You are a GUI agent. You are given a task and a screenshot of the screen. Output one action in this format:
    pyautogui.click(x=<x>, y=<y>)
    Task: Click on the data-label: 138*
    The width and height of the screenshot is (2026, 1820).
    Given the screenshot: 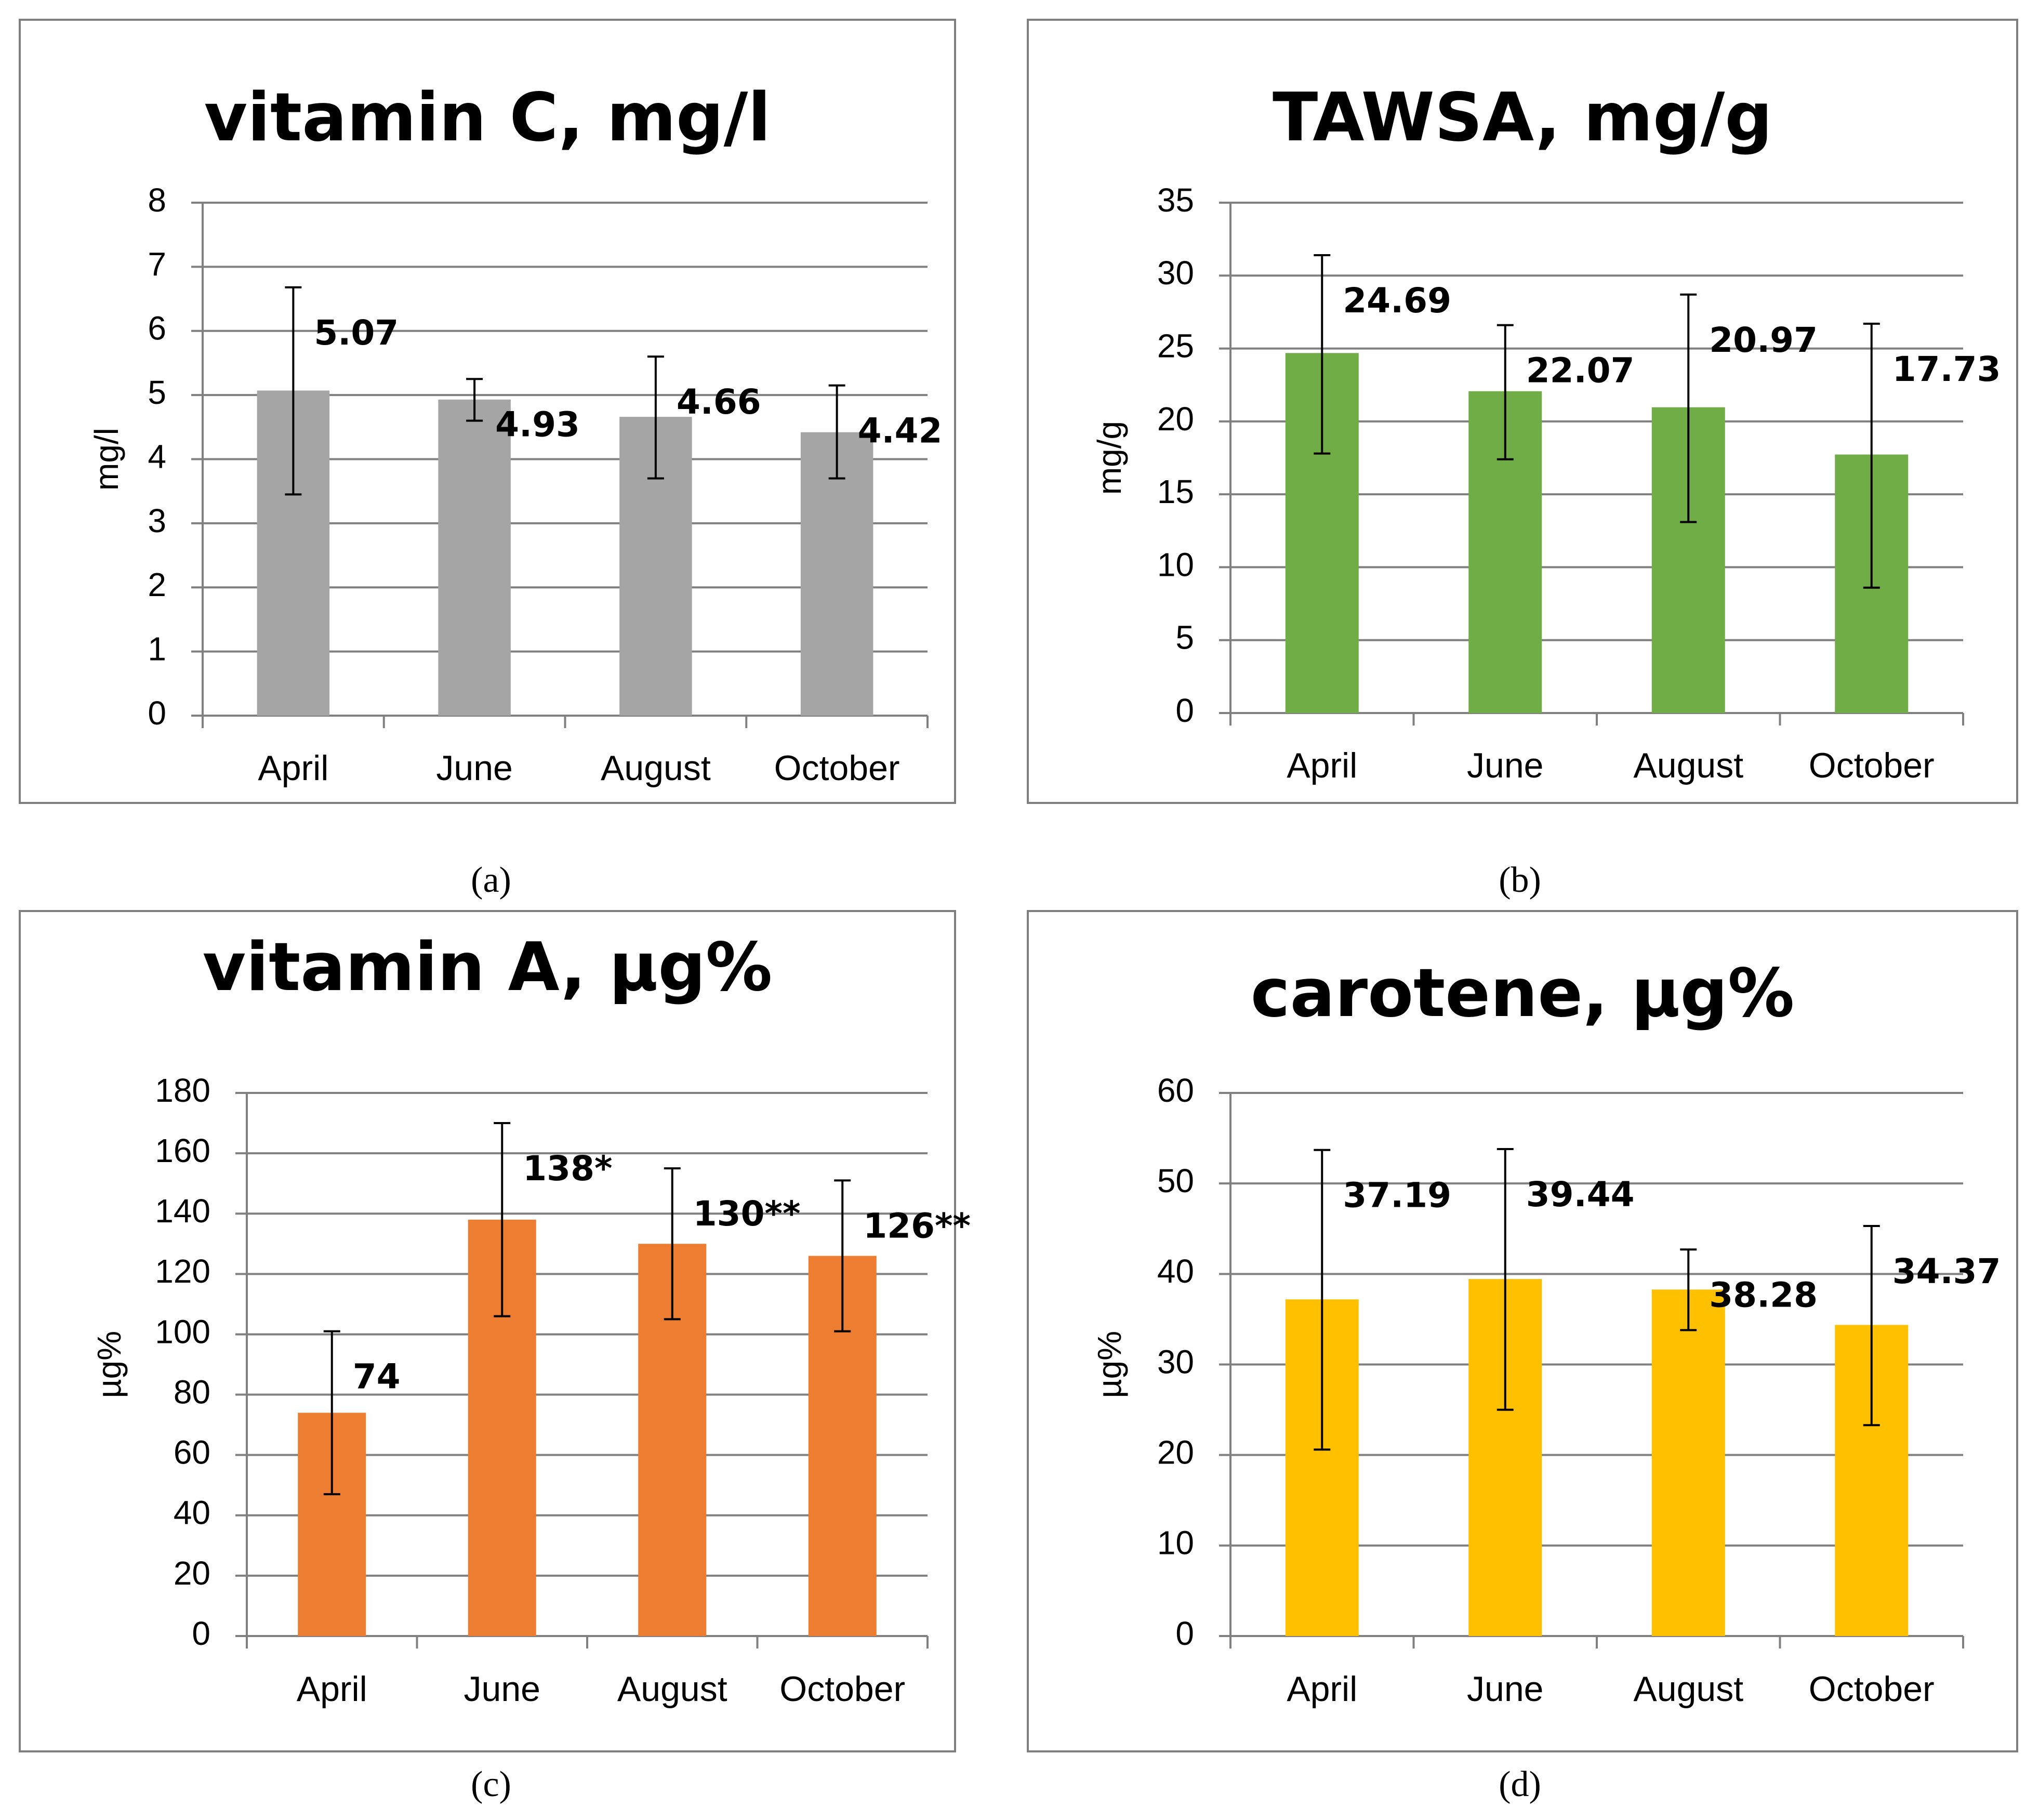 What is the action you would take?
    pyautogui.click(x=567, y=1169)
    